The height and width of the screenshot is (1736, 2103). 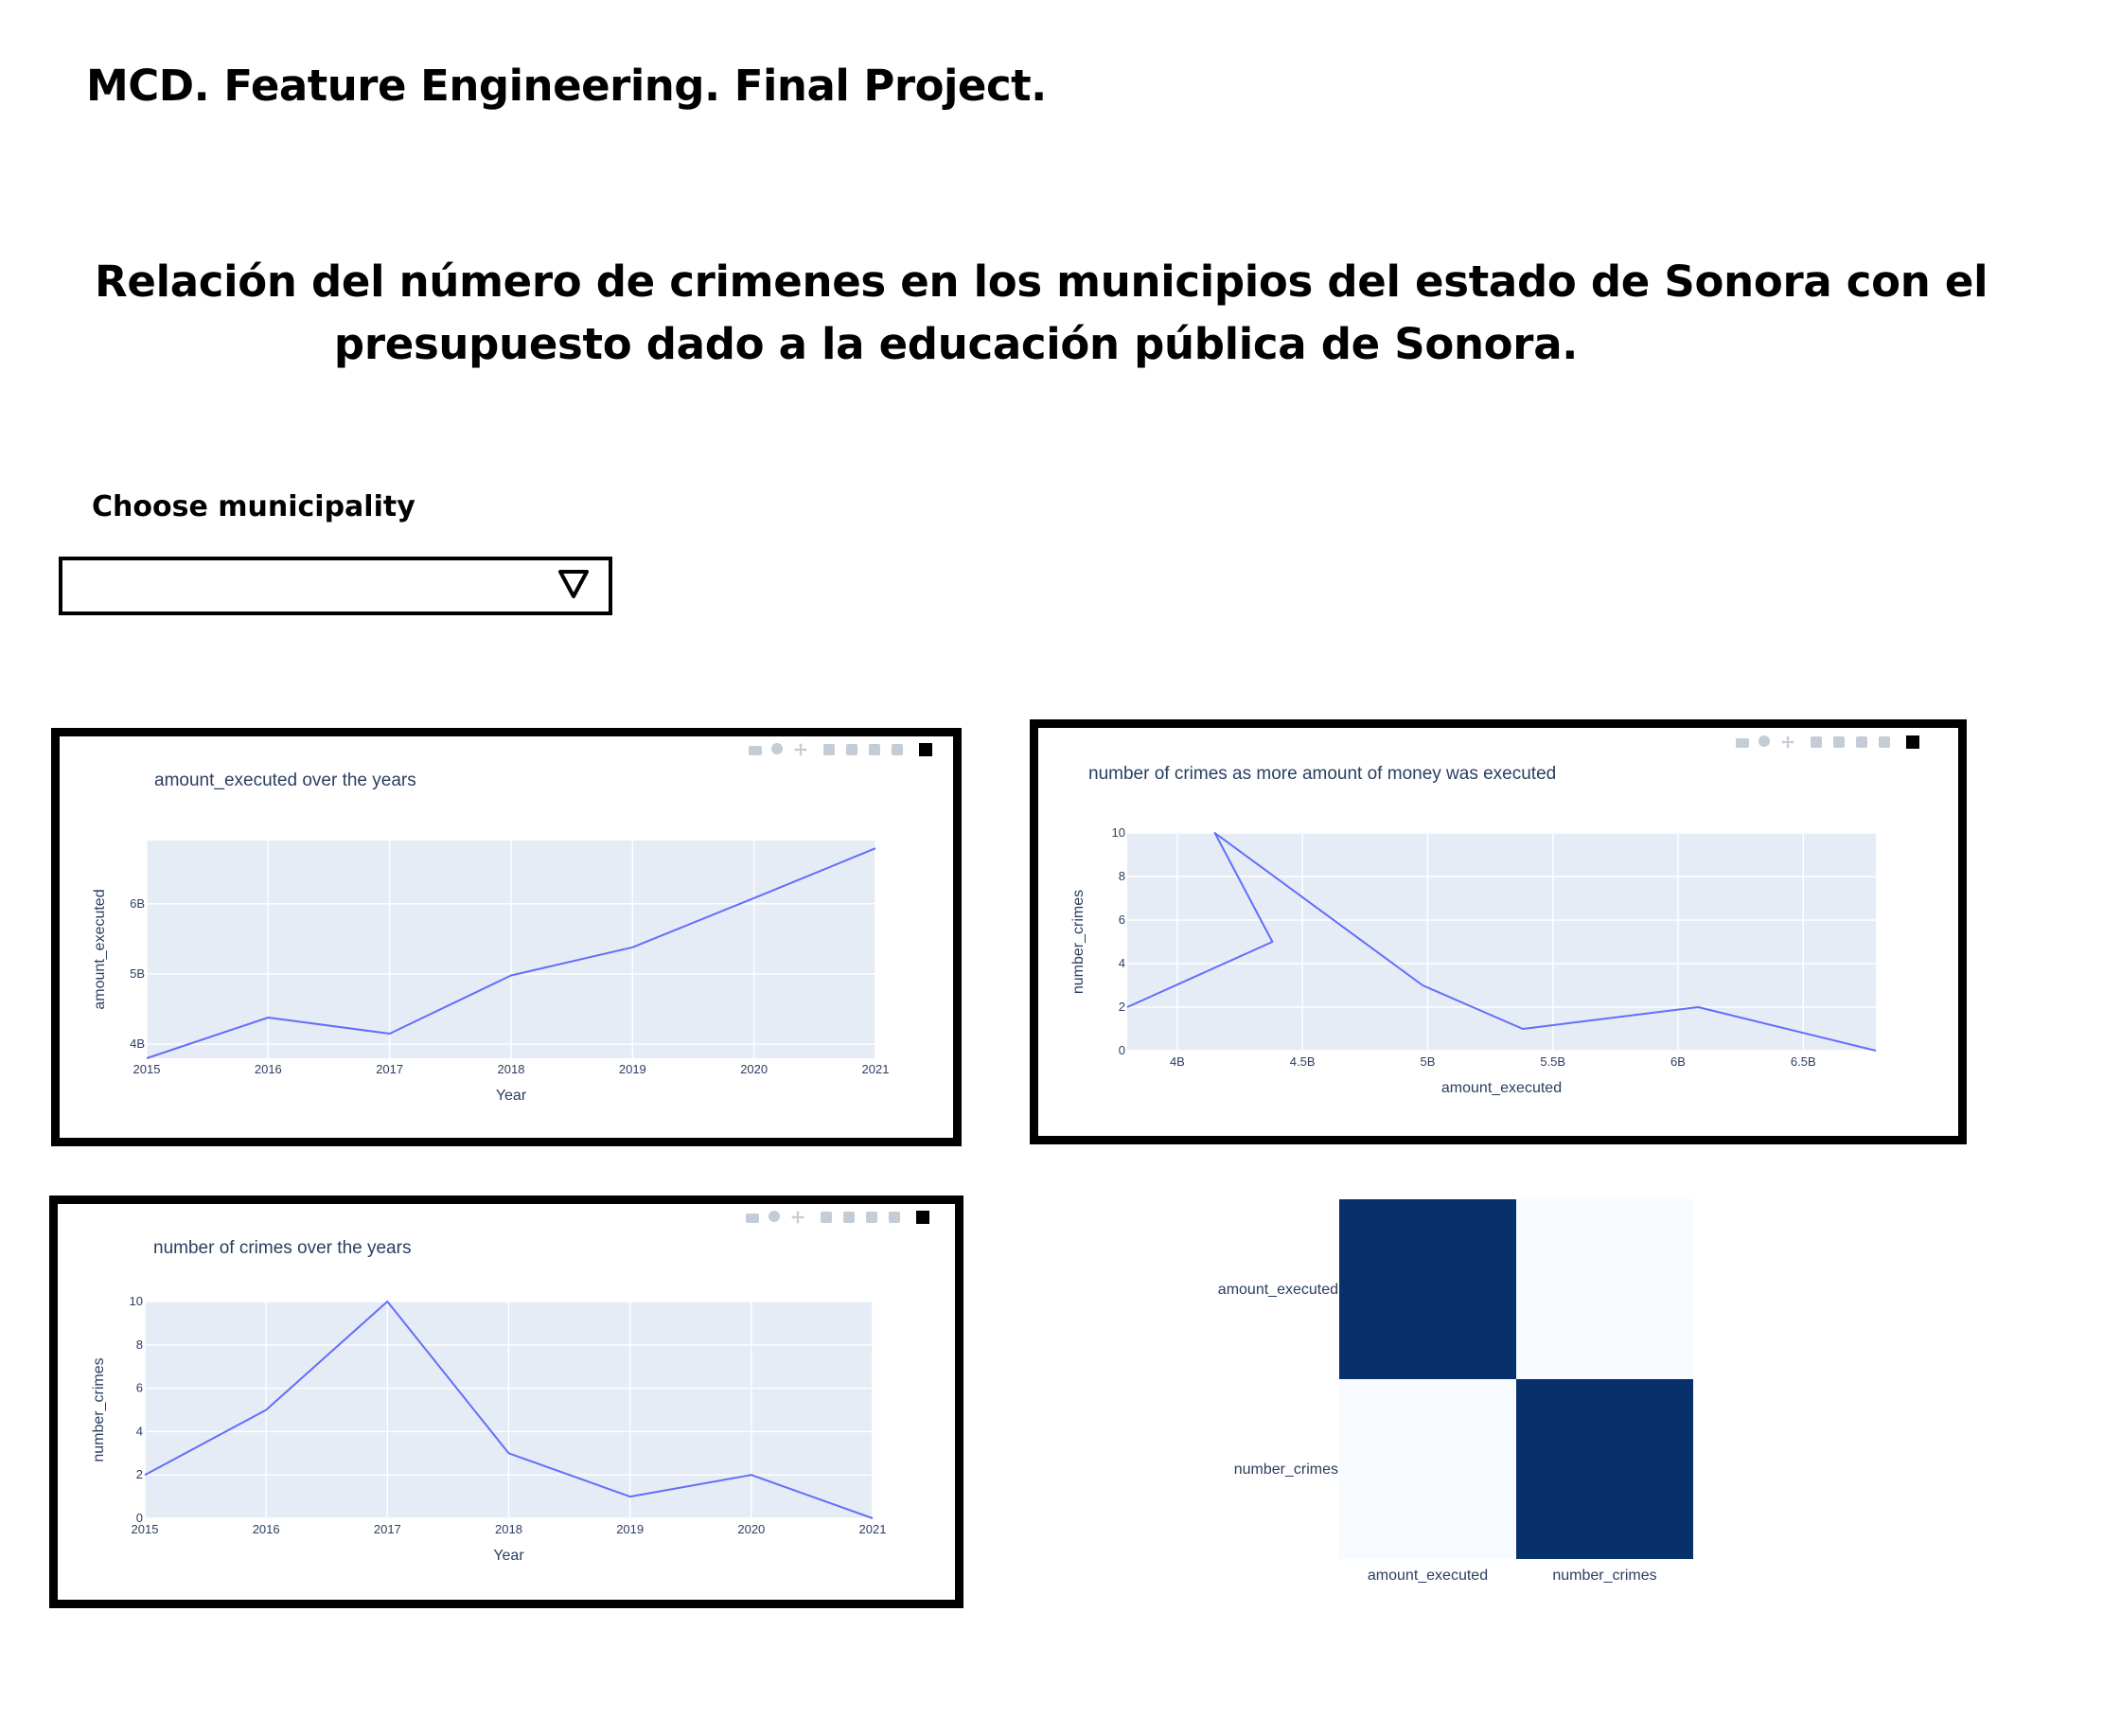 I want to click on x-tick-label: 5B, so click(x=1428, y=1061).